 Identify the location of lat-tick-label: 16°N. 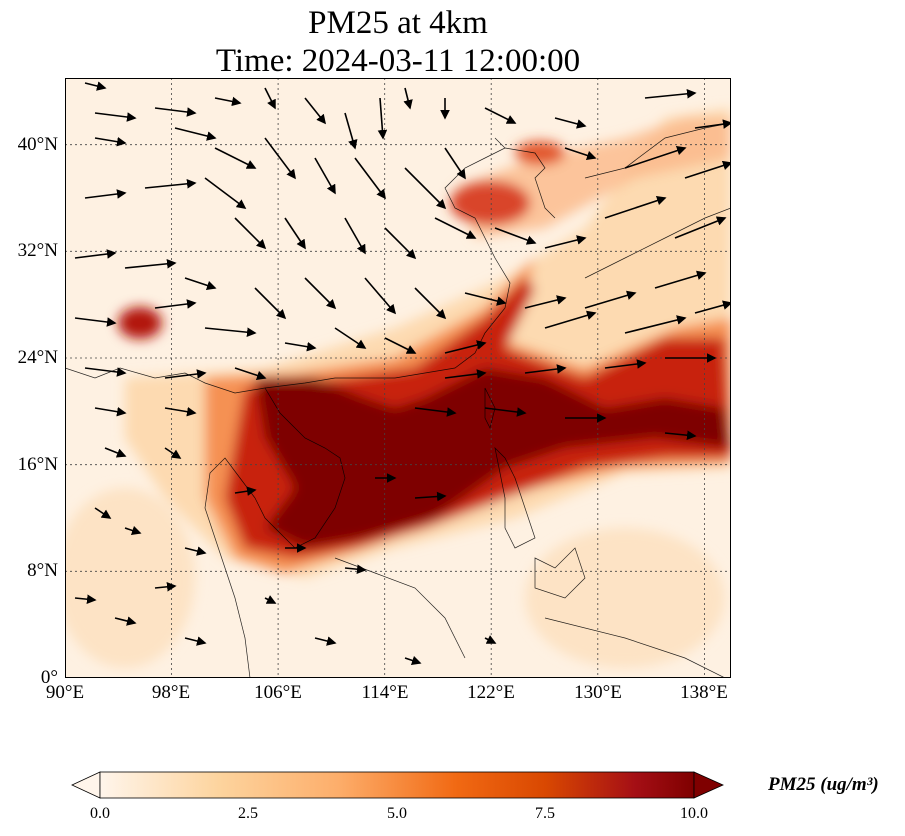
(37, 464).